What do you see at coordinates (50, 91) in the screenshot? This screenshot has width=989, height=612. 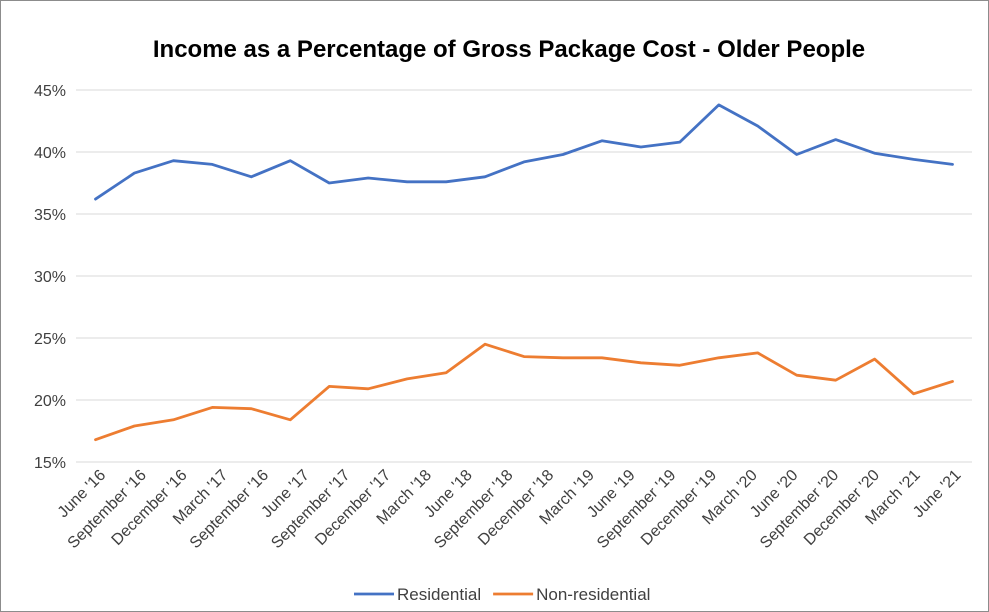 I see `y-tick-label: 45%` at bounding box center [50, 91].